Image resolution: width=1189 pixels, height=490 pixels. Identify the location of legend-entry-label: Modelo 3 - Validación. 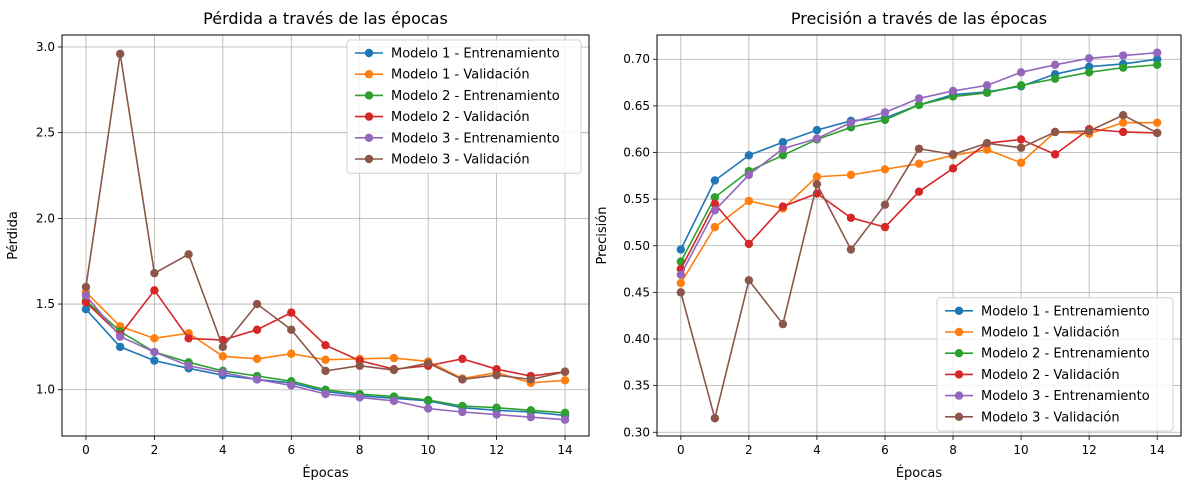
(460, 160).